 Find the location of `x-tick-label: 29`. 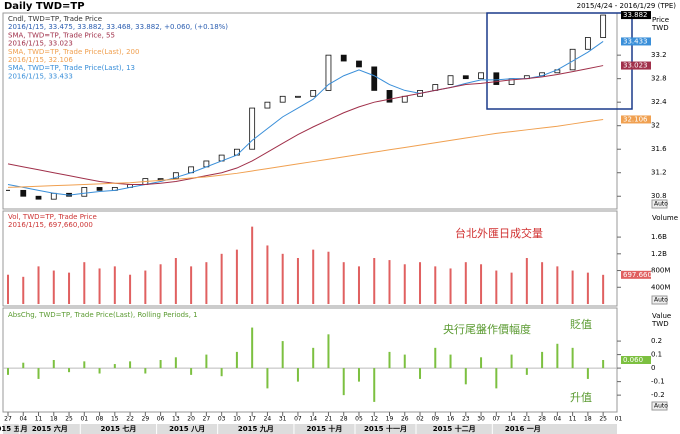

x-tick-label: 29 is located at coordinates (146, 419).